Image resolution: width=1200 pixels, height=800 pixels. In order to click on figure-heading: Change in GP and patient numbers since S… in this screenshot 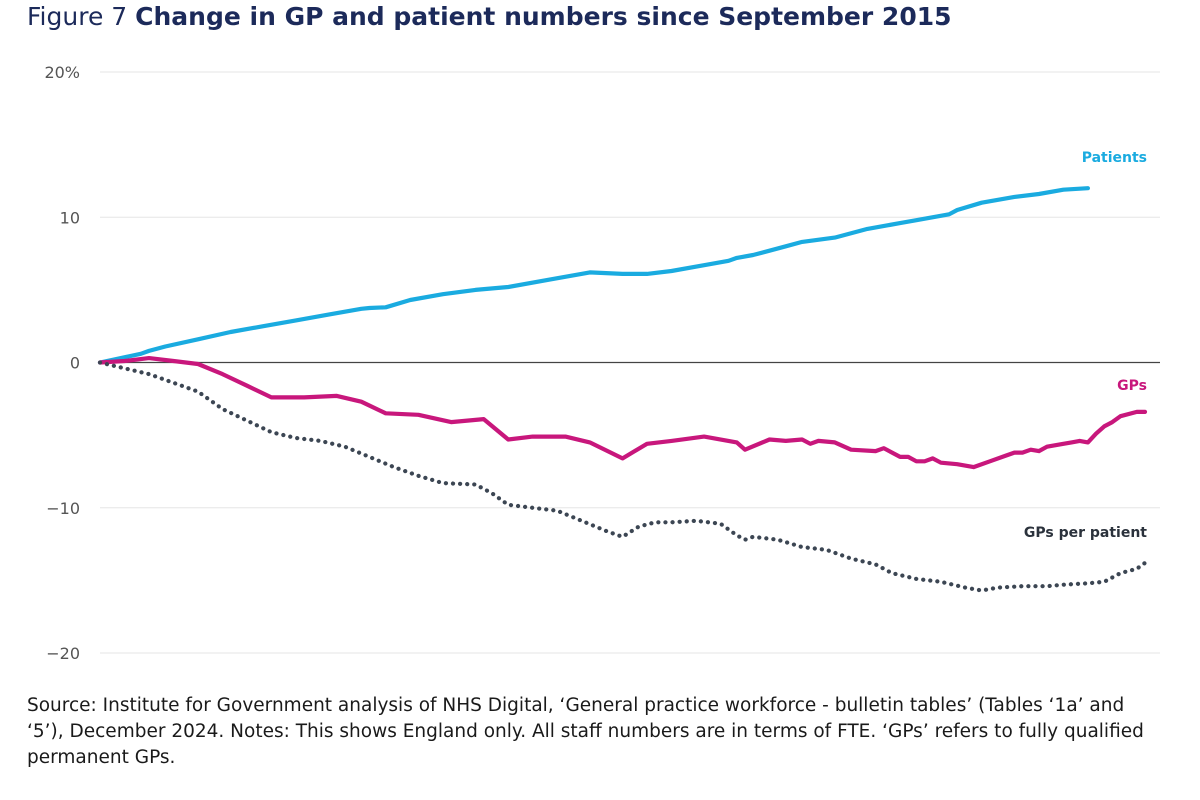, I will do `click(543, 16)`.